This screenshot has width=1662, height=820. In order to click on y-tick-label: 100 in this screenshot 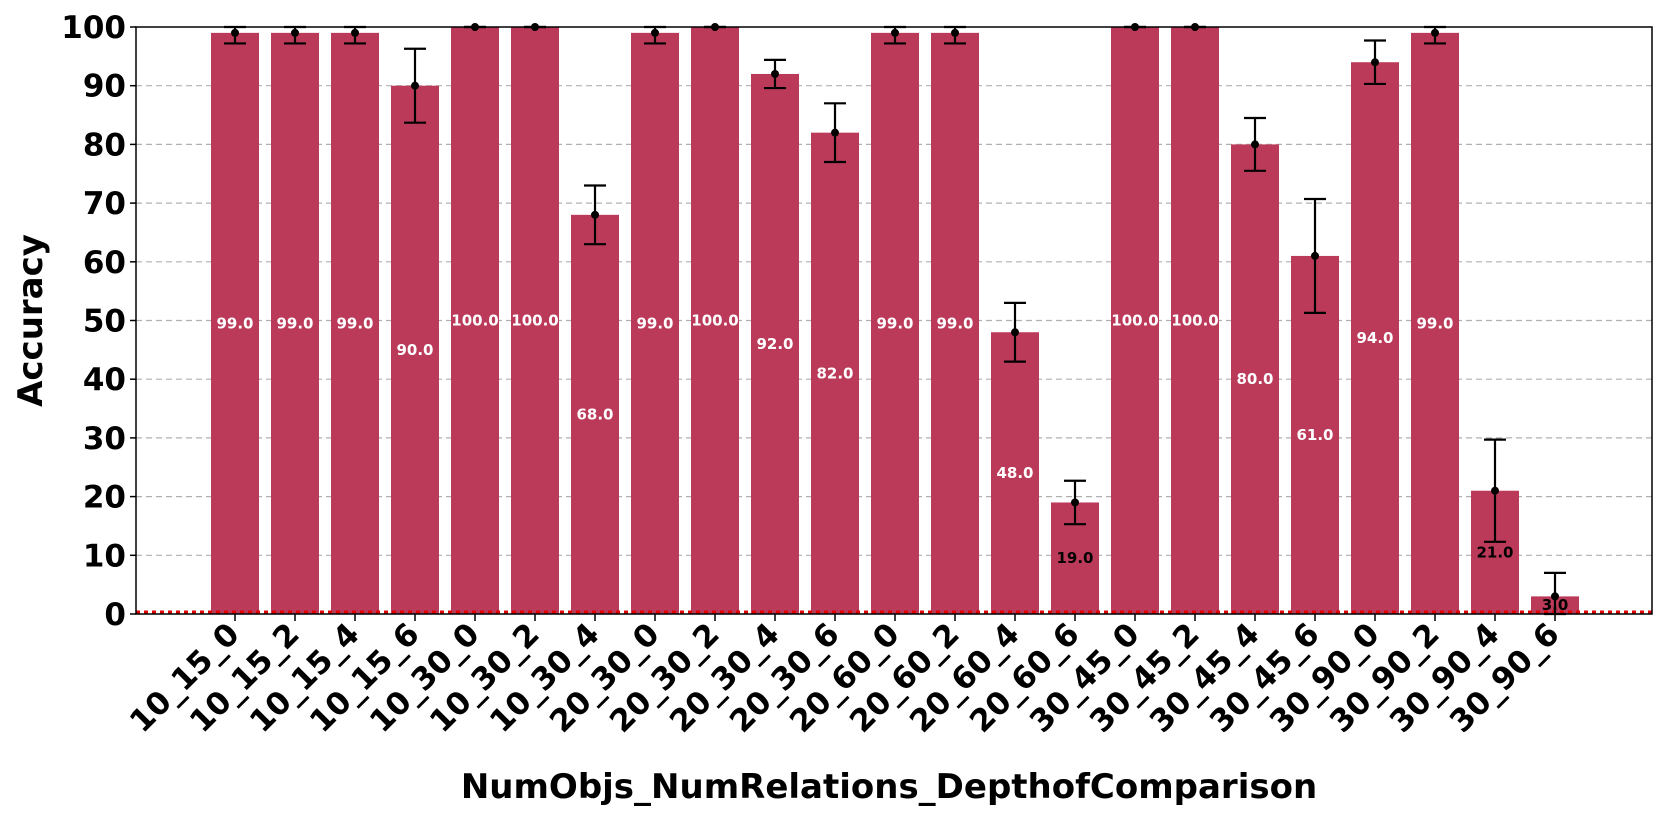, I will do `click(93, 28)`.